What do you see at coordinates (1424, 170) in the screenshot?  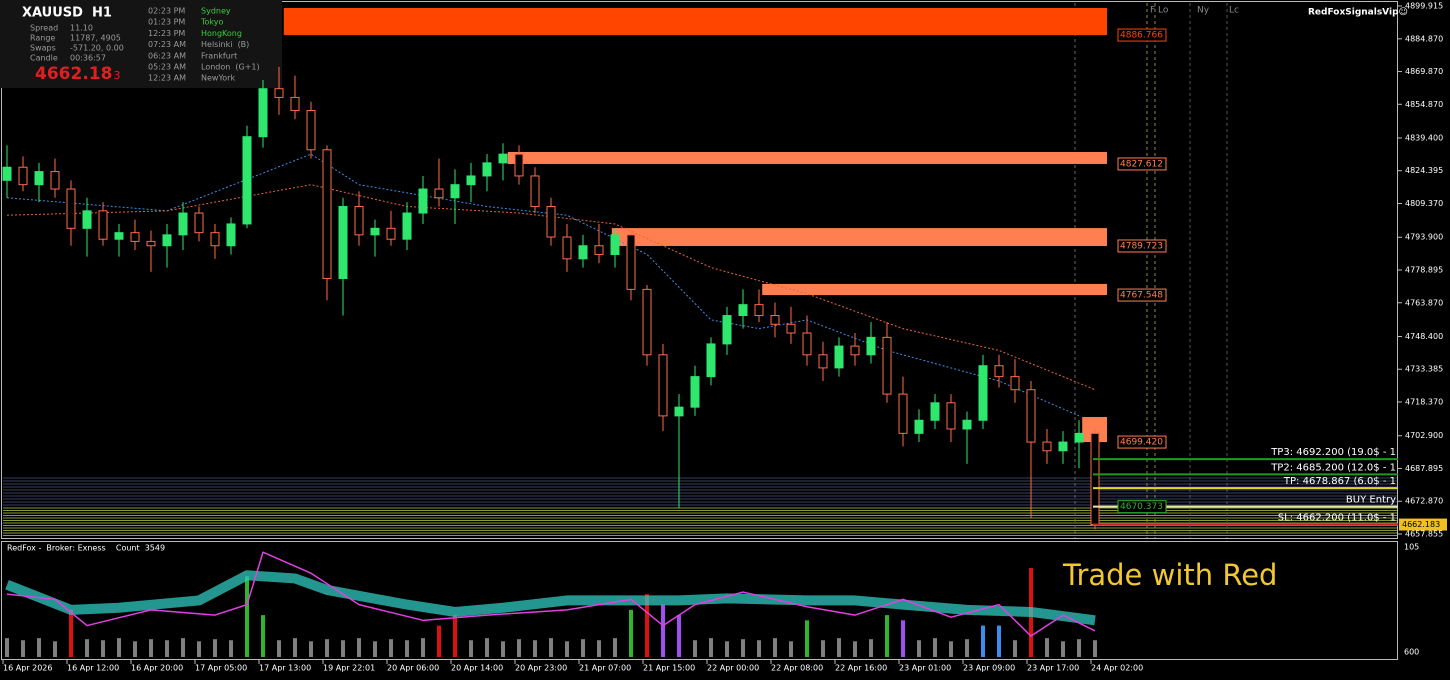 I see `y-tick-label: 4824.395` at bounding box center [1424, 170].